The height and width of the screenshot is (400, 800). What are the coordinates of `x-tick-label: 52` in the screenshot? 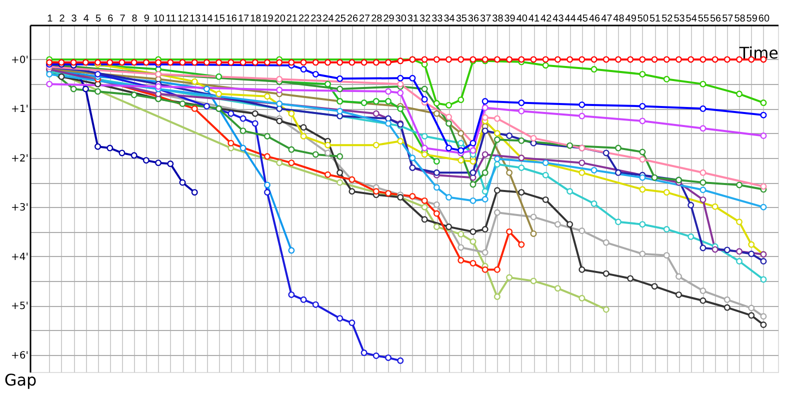 It's located at (668, 19).